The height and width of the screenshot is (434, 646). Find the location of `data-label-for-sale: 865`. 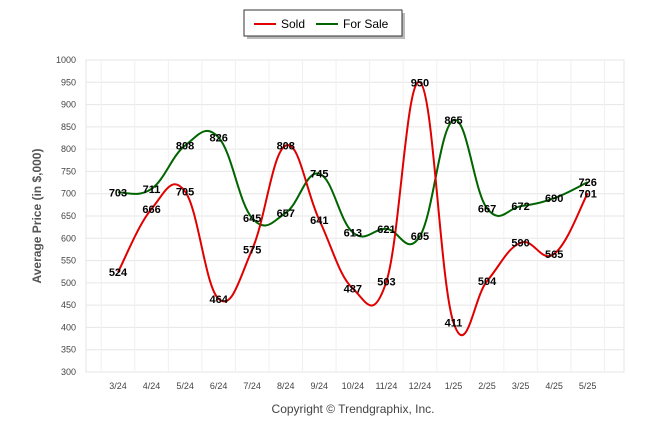

data-label-for-sale: 865 is located at coordinates (453, 121).